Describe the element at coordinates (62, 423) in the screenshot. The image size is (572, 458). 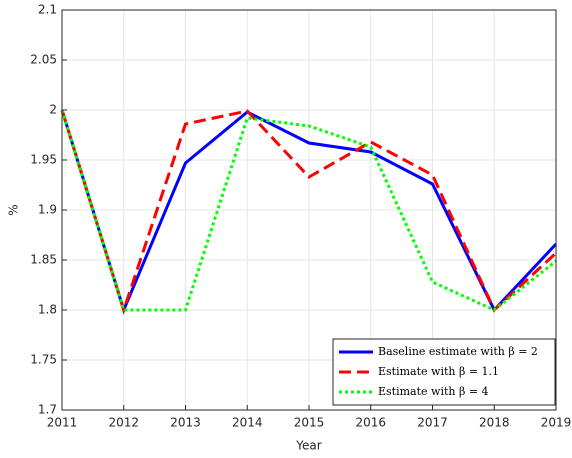
I see `x-tick-label: 2011` at that location.